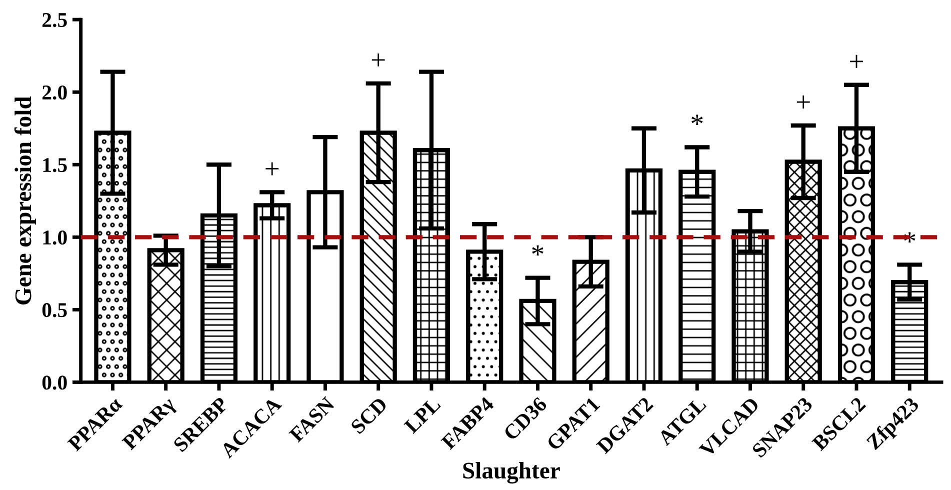 This screenshot has width=951, height=490. Describe the element at coordinates (511, 473) in the screenshot. I see `x-axis-title: Slaughter` at that location.